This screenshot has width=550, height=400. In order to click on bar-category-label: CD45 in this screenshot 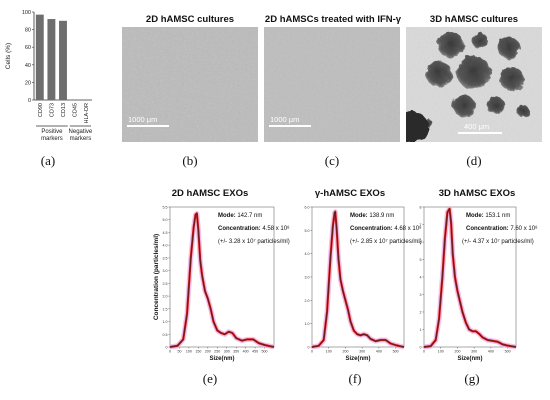, I will do `click(76, 110)`.